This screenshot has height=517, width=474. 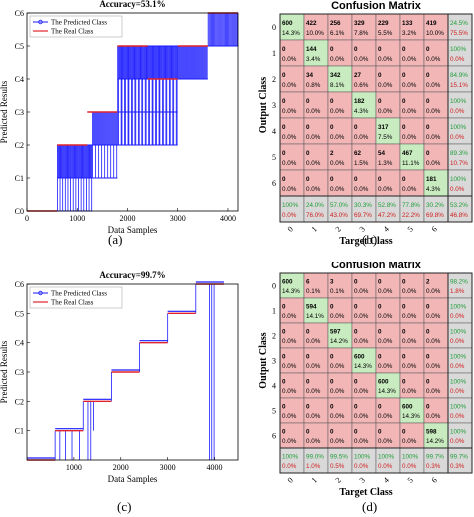 I want to click on cell-percent: 10.7%, so click(x=459, y=163).